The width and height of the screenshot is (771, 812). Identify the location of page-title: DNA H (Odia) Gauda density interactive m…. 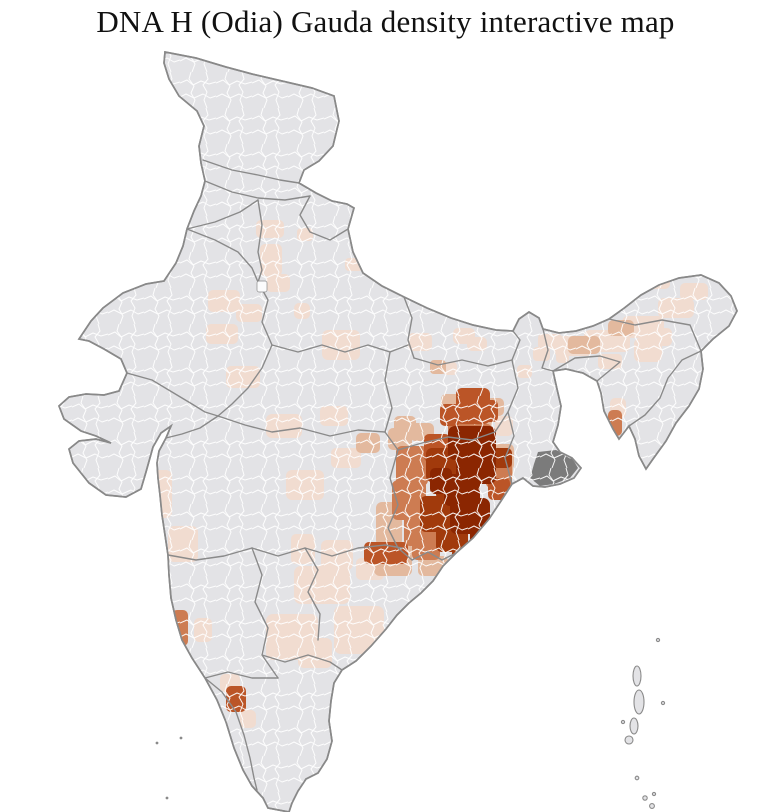
(385, 21).